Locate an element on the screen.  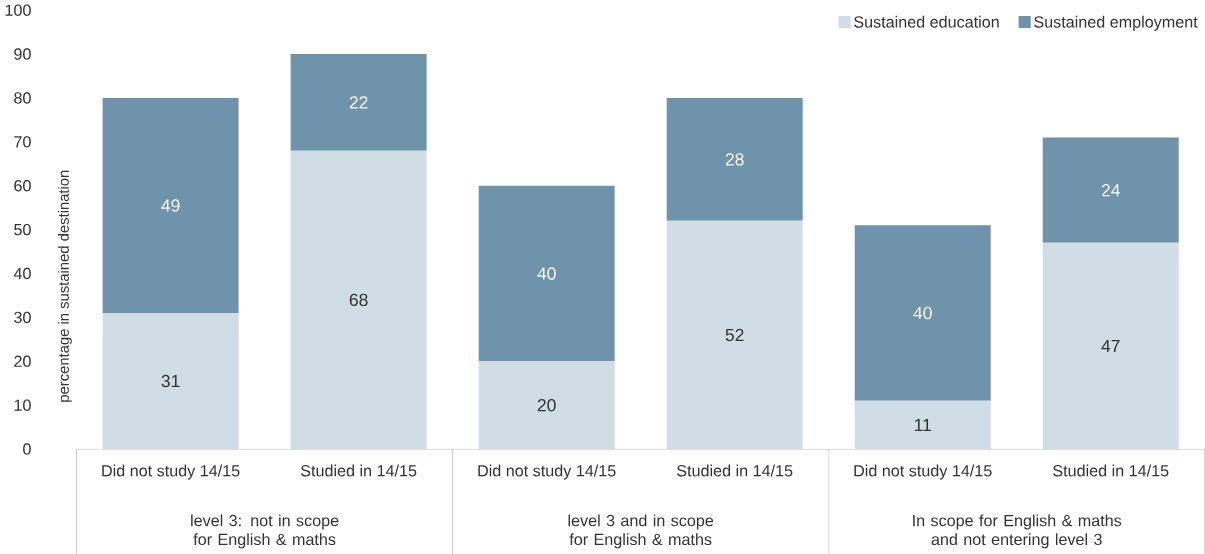
y-tick-label: 20 is located at coordinates (22, 361).